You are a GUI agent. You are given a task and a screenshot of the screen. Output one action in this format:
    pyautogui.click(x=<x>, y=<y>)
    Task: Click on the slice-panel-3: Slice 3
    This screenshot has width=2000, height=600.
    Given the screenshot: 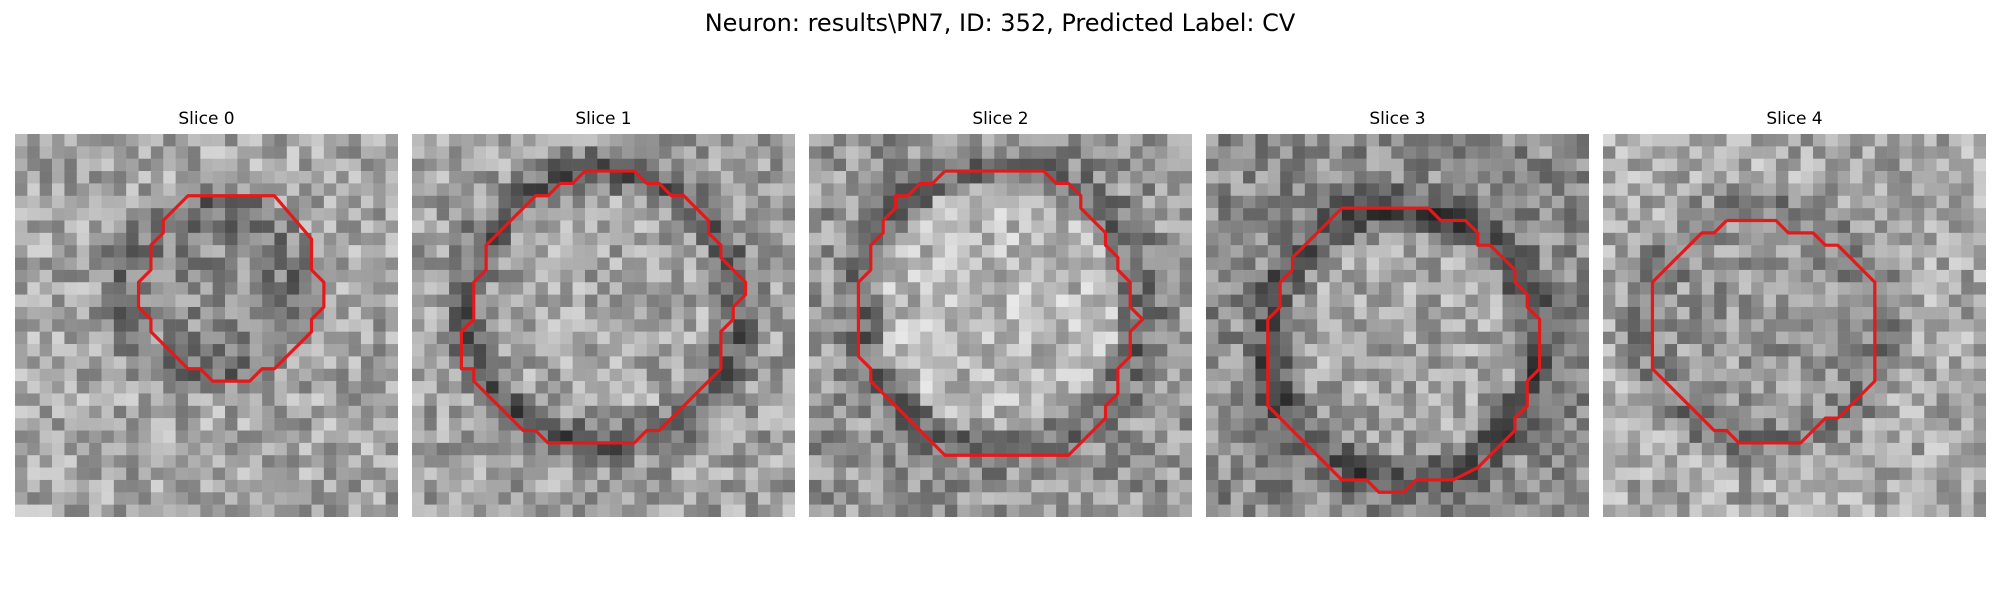 What is the action you would take?
    pyautogui.click(x=1397, y=311)
    